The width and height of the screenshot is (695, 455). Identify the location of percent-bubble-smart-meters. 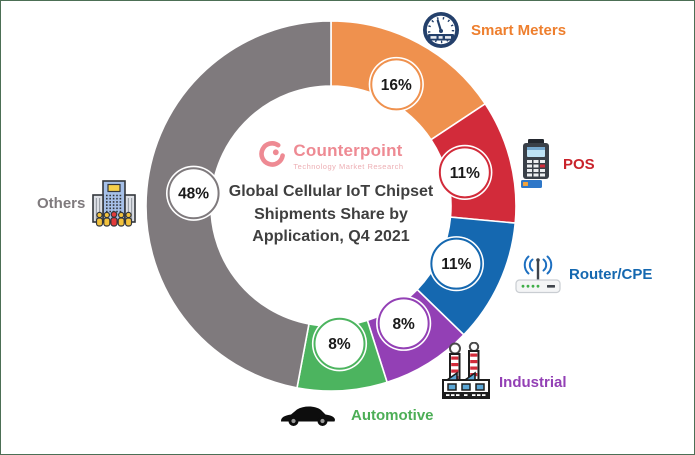
(396, 84).